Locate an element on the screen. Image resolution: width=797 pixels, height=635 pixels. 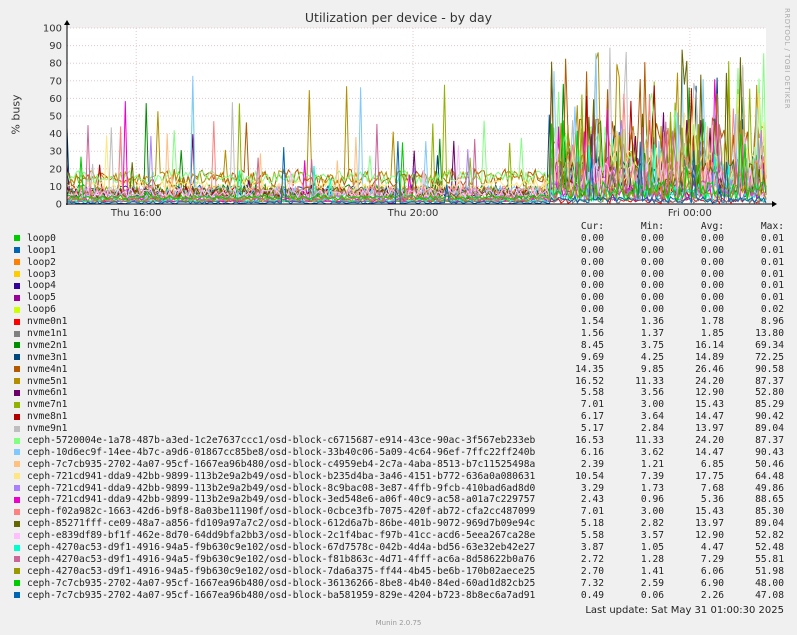
col-min: Min: is located at coordinates (652, 226).